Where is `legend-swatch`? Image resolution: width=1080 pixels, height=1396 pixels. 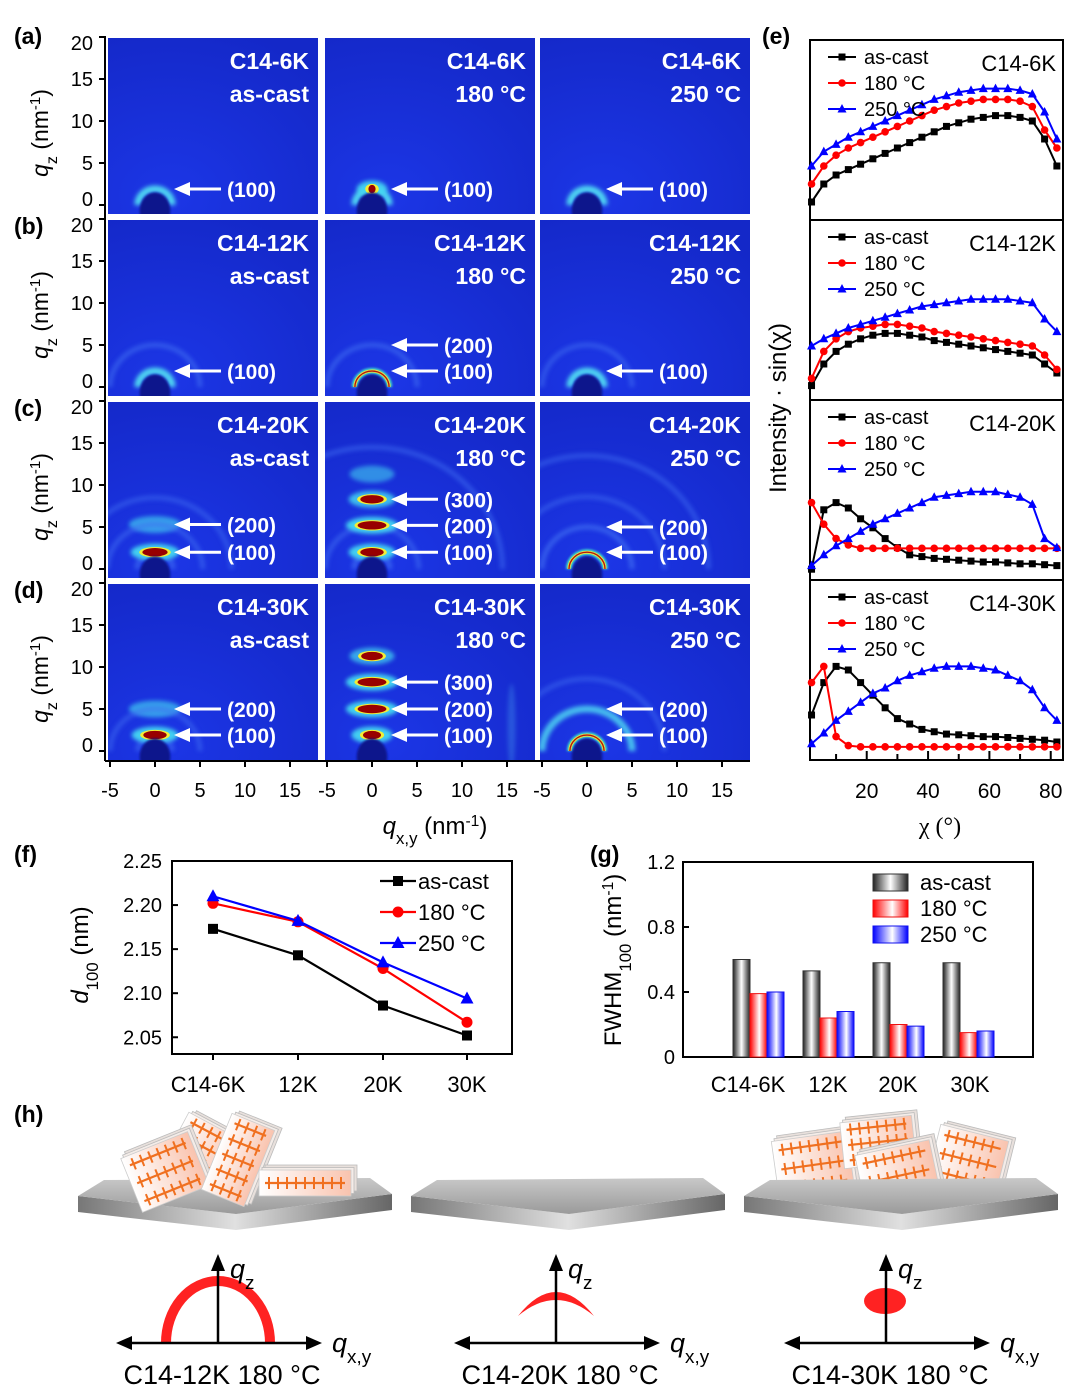
legend-swatch is located at coordinates (890, 908).